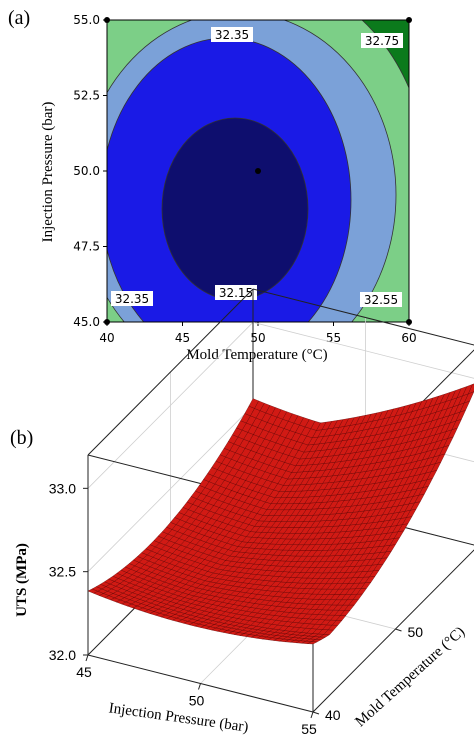  I want to click on x-axis-title-a: Mold Temperature (°C), so click(256, 355).